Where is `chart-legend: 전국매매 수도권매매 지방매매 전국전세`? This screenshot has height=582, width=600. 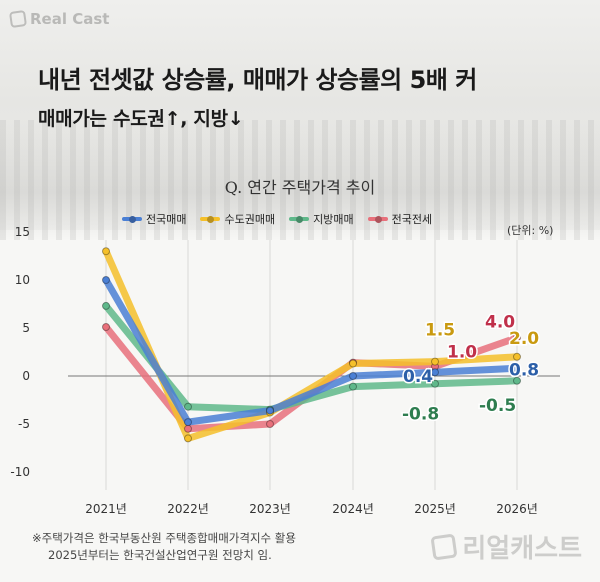 chart-legend: 전국매매 수도권매매 지방매매 전국전세 is located at coordinates (277, 219).